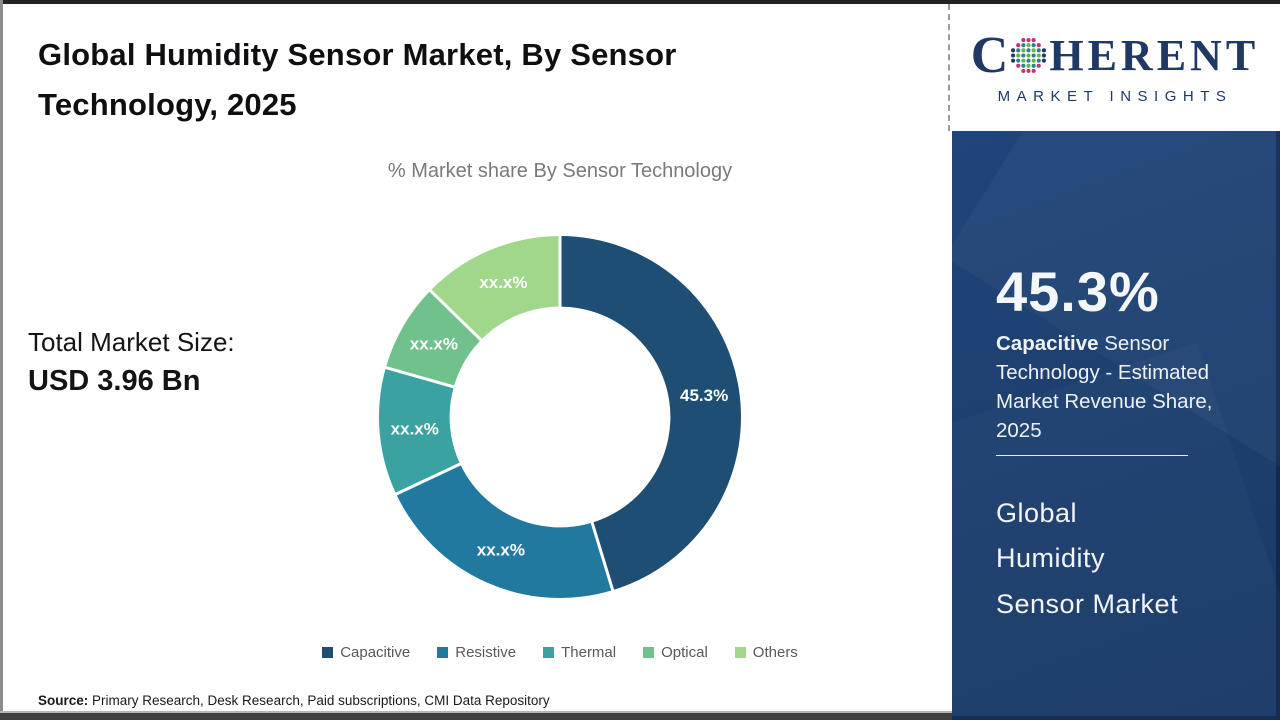 Image resolution: width=1280 pixels, height=720 pixels. I want to click on legend-item-thermal: Thermal, so click(579, 652).